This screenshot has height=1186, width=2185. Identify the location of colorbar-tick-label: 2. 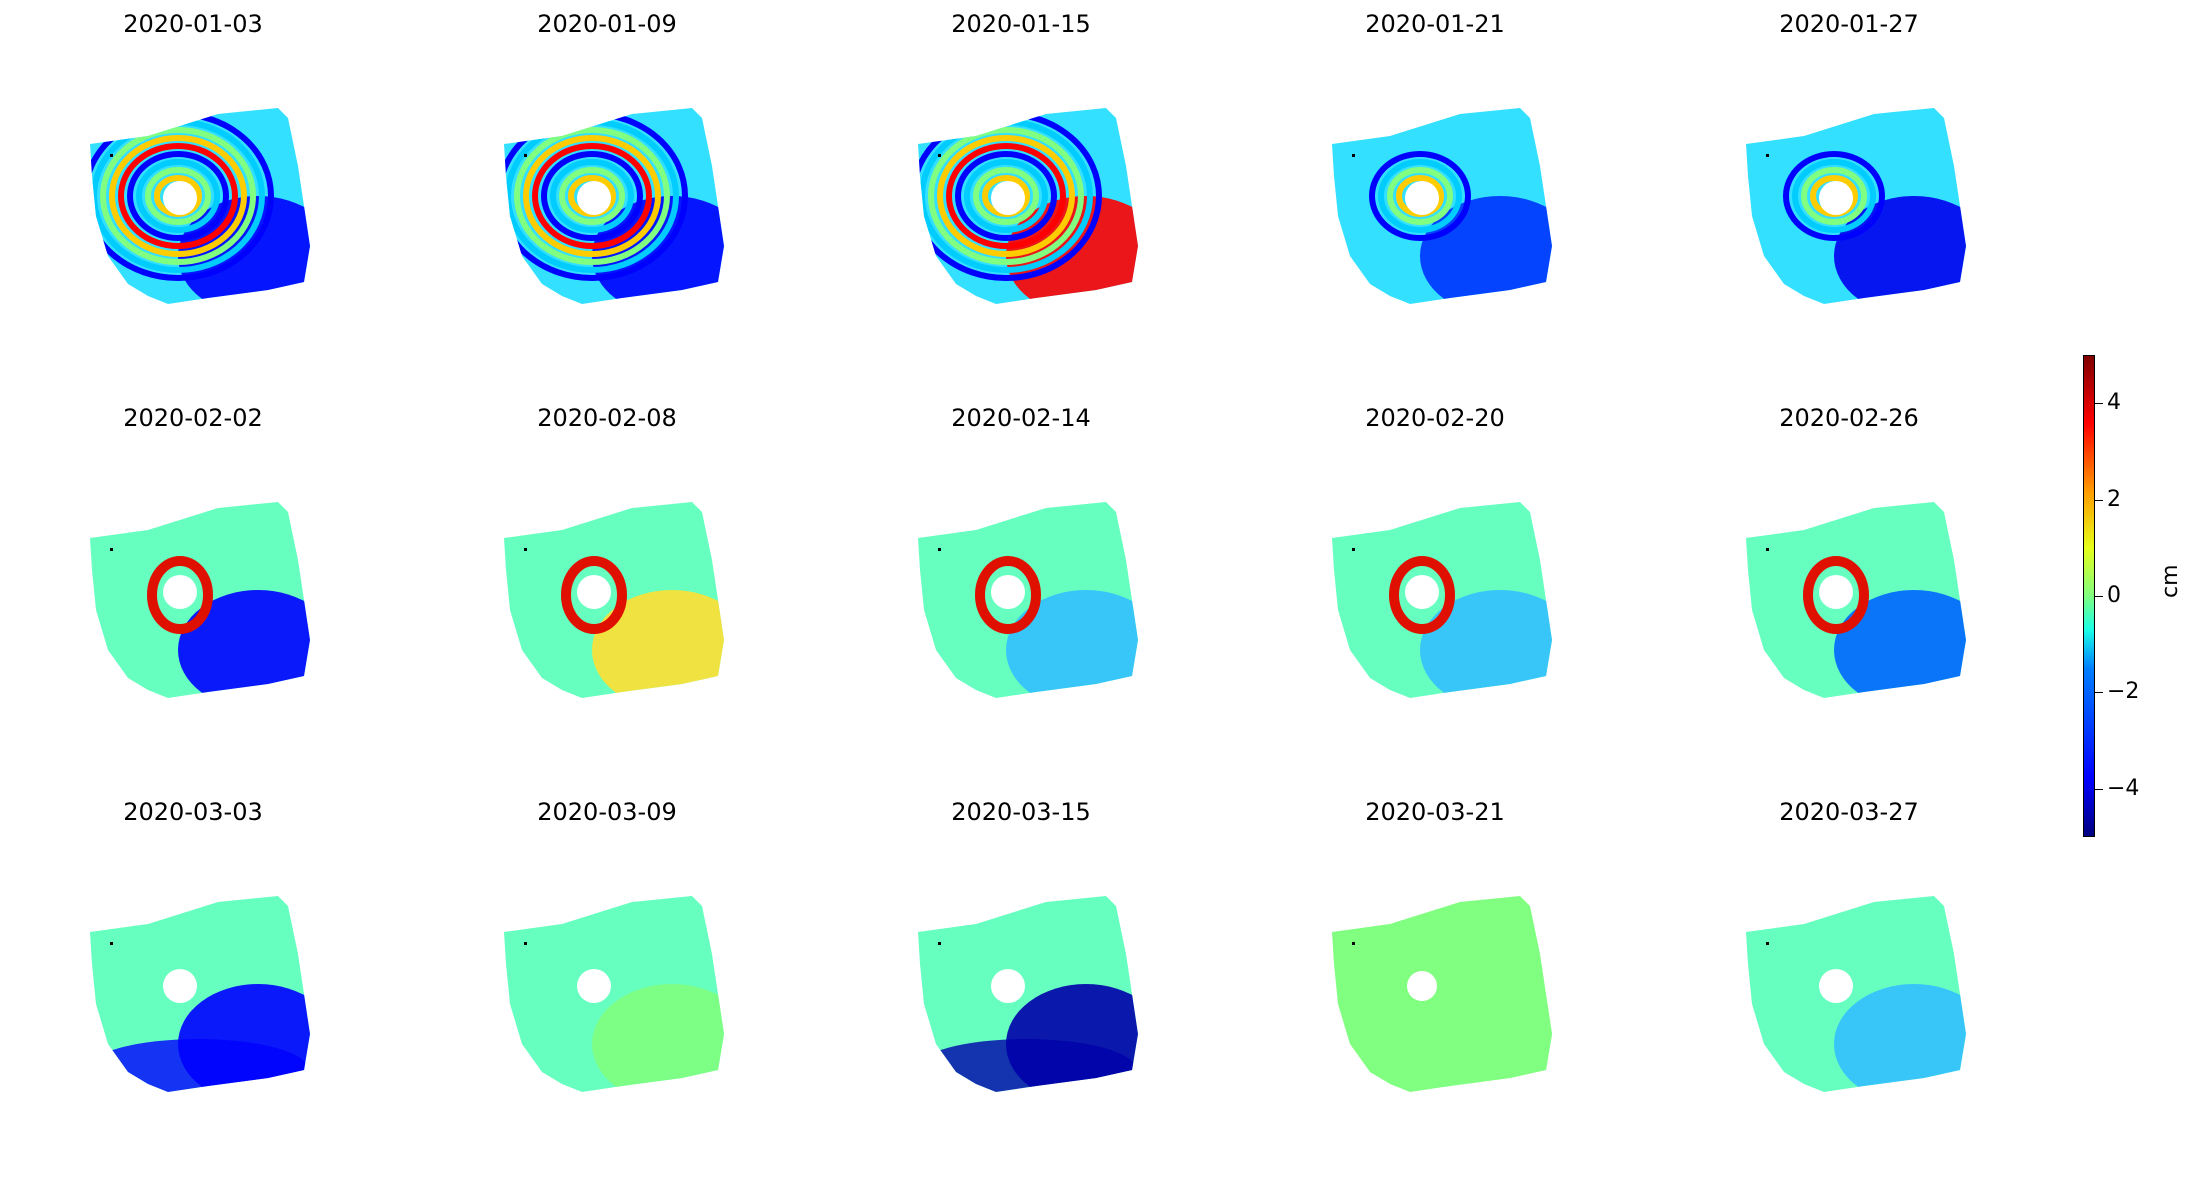
(2114, 499).